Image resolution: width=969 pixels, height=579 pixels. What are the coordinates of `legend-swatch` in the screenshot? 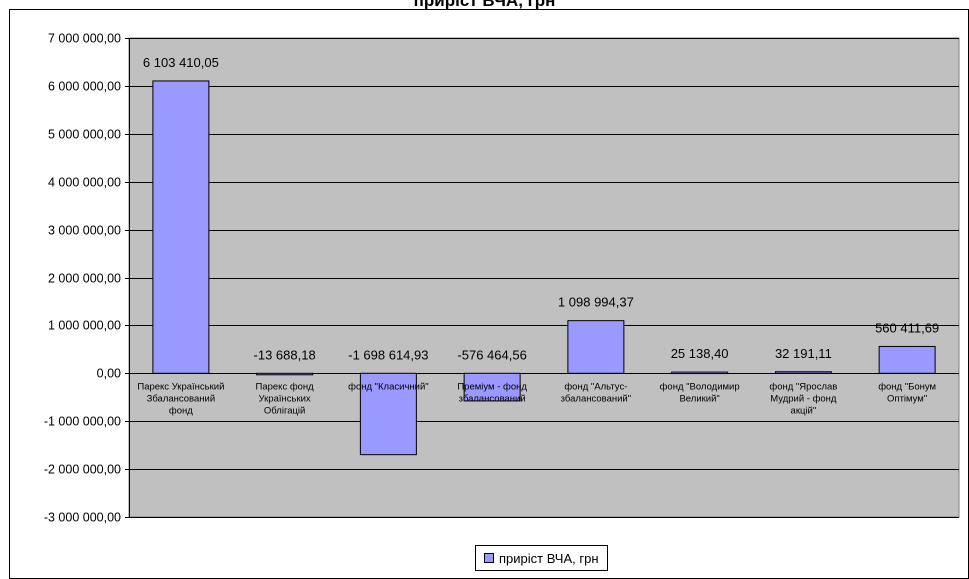 It's located at (489, 558).